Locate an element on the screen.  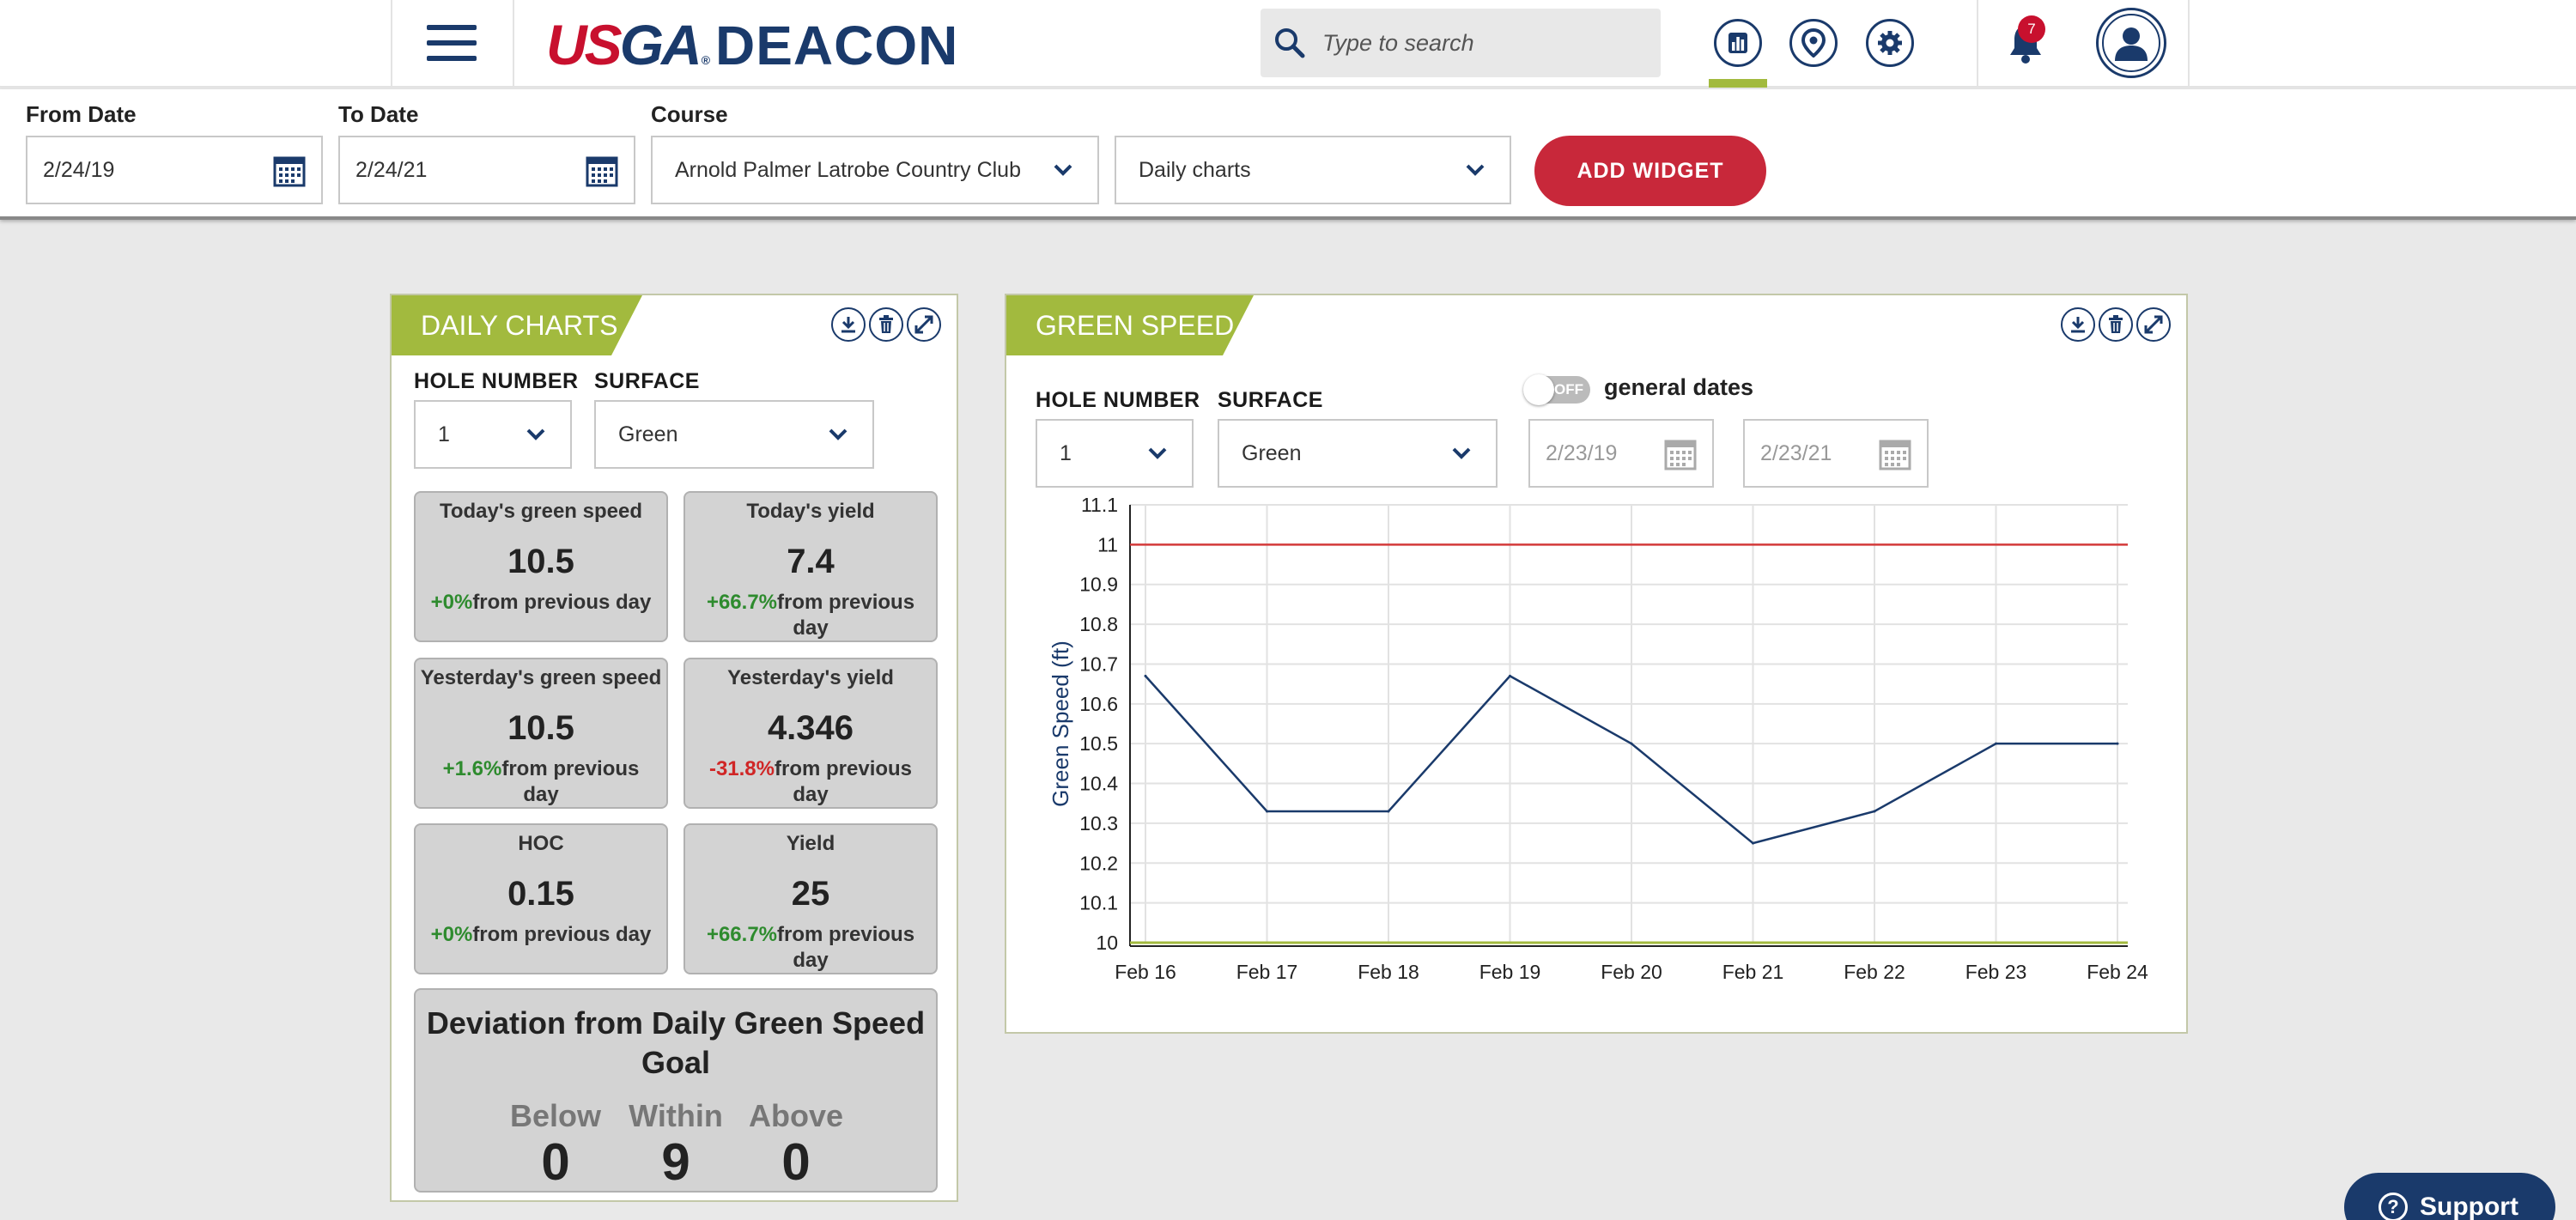
user-icon is located at coordinates (2131, 44).